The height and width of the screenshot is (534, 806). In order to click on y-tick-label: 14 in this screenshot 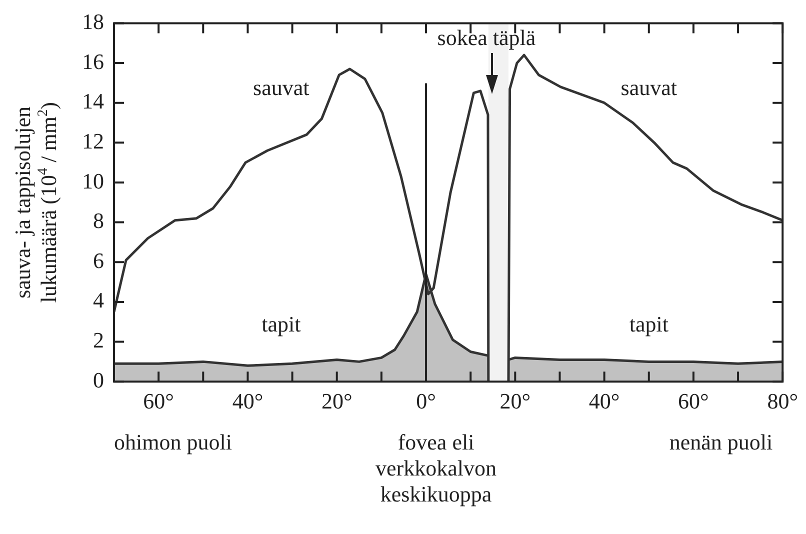, I will do `click(93, 101)`.